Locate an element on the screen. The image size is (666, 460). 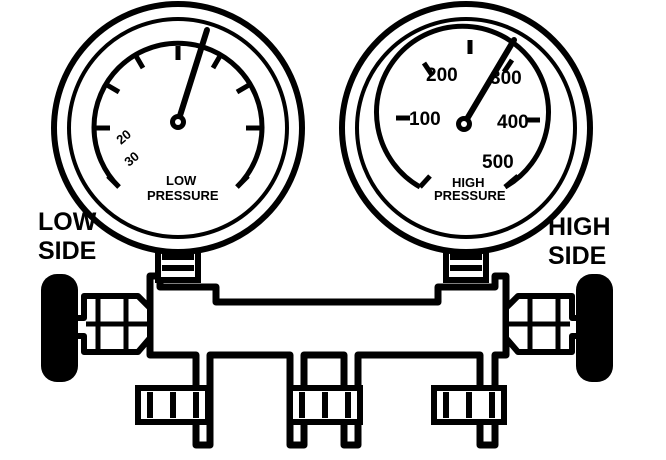
high-side-label: HIGH SIDE is located at coordinates (579, 242).